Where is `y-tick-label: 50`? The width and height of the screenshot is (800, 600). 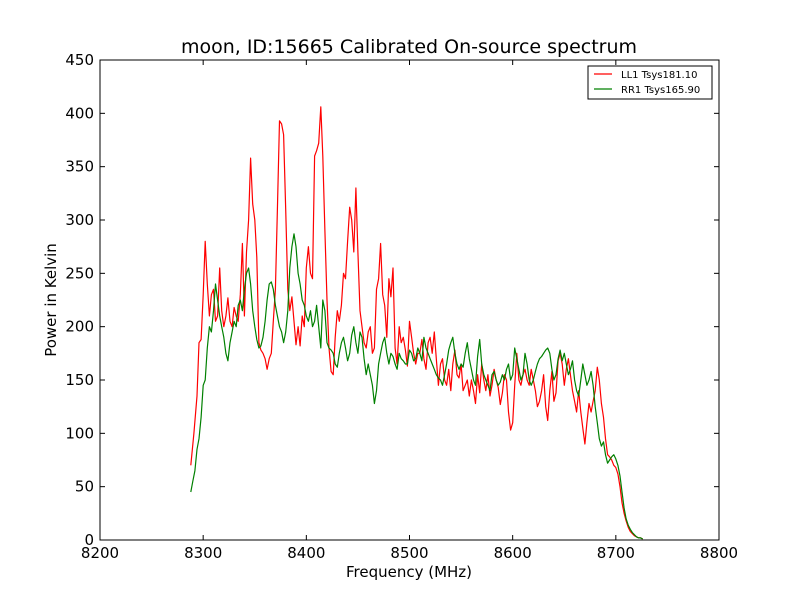
y-tick-label: 50 is located at coordinates (84, 487).